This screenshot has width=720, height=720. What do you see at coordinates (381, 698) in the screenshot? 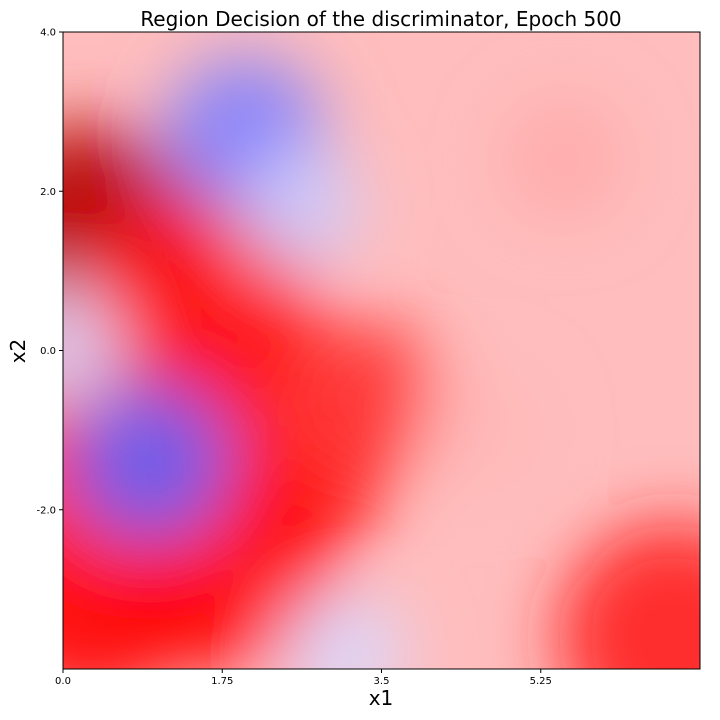
I see `x-axis-label: x1` at bounding box center [381, 698].